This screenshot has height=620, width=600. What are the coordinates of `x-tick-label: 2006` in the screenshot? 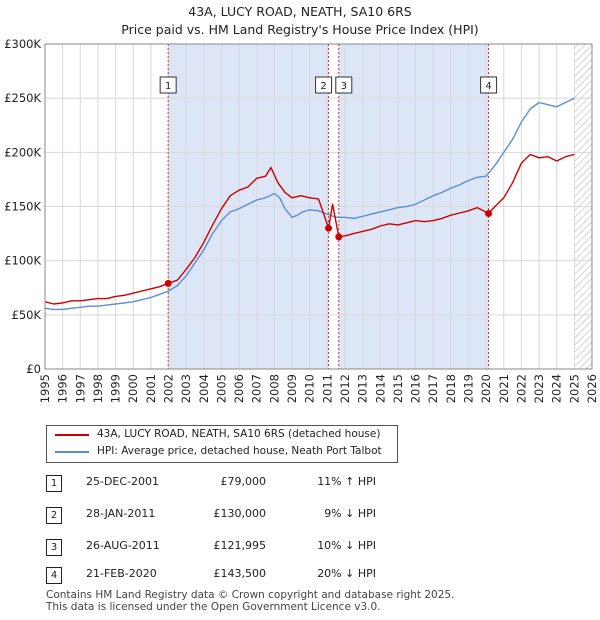 It's located at (239, 388).